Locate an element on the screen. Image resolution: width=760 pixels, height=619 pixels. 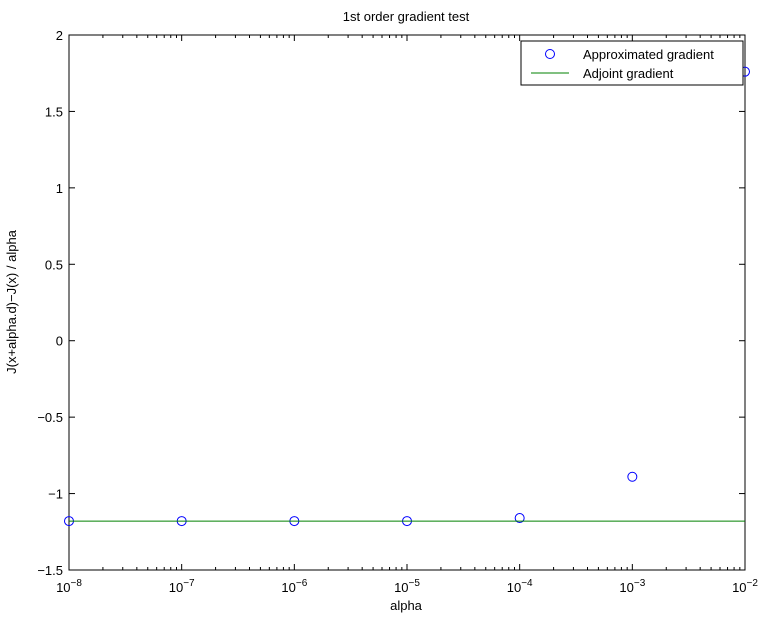
x-tick-exponent: −8 is located at coordinates (77, 583).